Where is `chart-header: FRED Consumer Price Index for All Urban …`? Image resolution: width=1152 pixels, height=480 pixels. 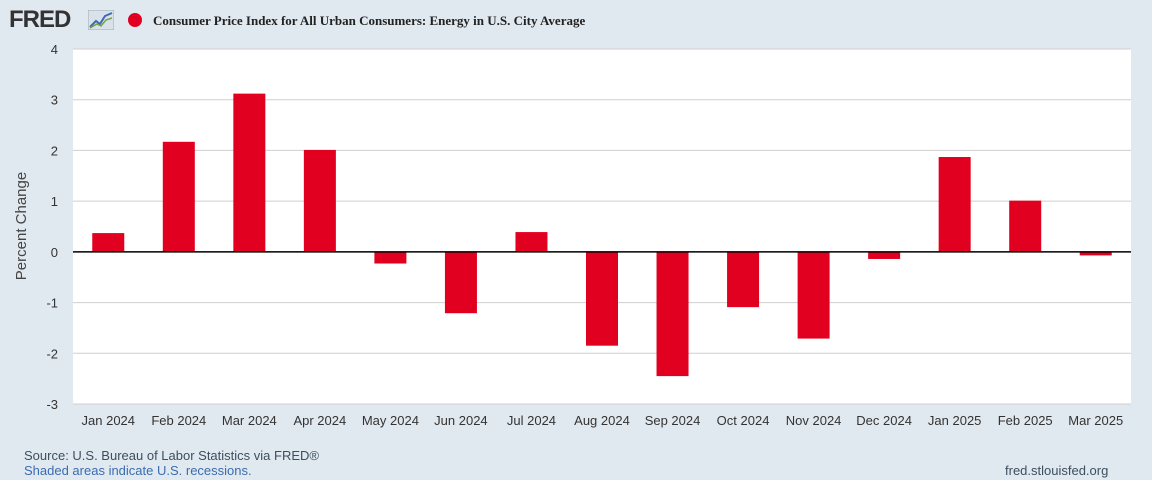
chart-header: FRED Consumer Price Index for All Urban … is located at coordinates (576, 20).